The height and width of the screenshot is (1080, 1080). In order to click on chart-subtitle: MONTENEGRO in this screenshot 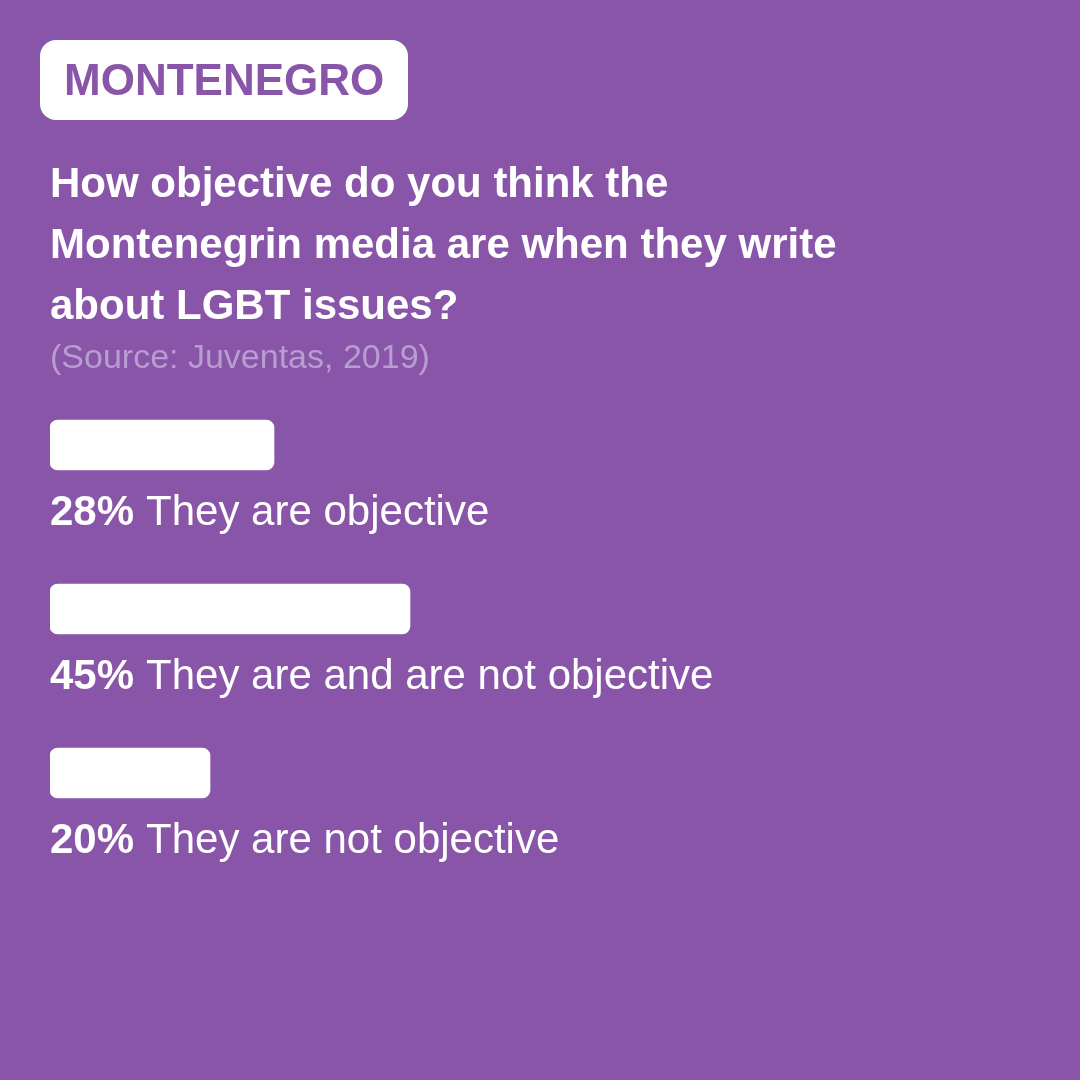, I will do `click(224, 80)`.